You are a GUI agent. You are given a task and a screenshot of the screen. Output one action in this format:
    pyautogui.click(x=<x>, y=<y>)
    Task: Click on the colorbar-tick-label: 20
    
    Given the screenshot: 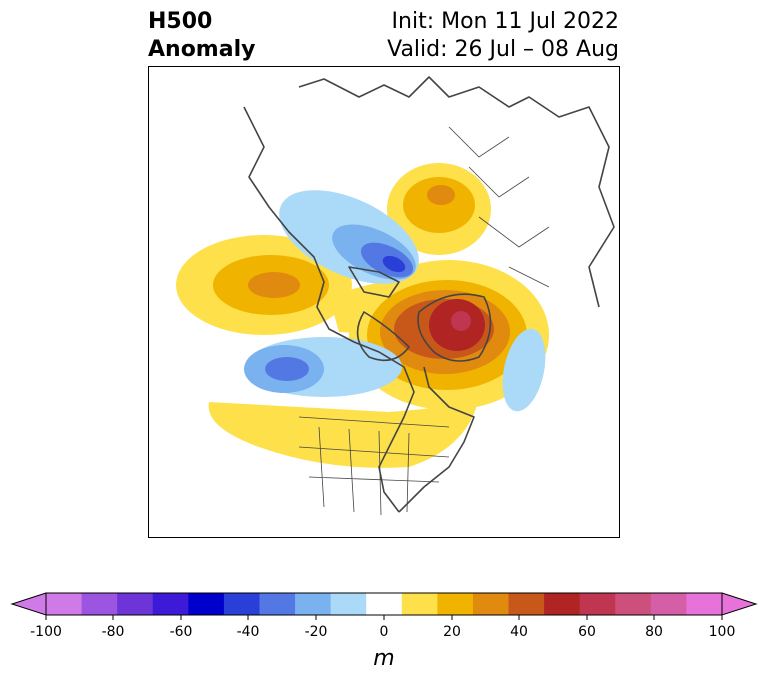 What is the action you would take?
    pyautogui.click(x=452, y=632)
    